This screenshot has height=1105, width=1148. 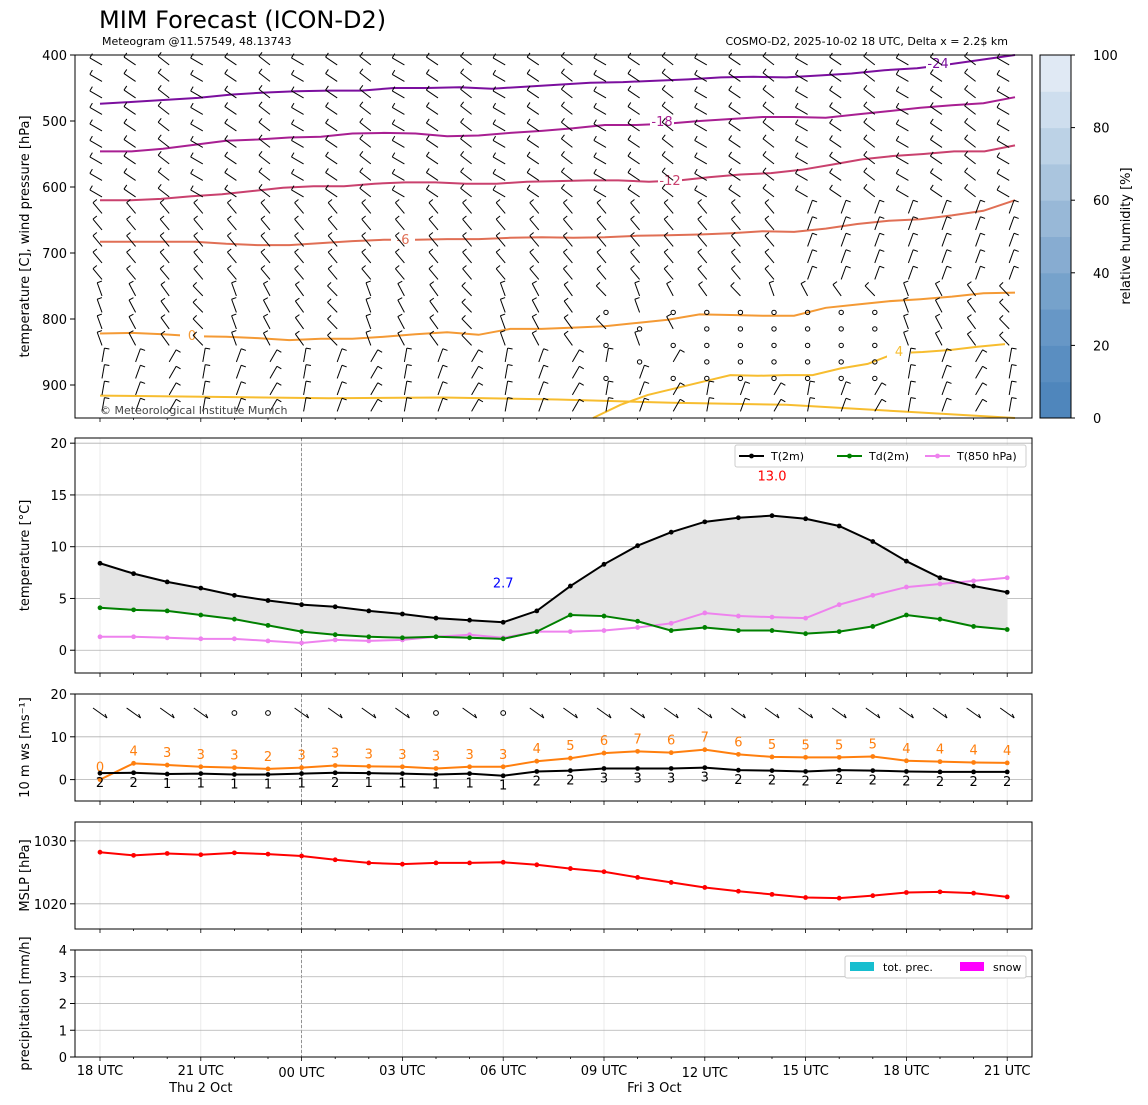 I want to click on colorbar-frame, so click(x=1055, y=236).